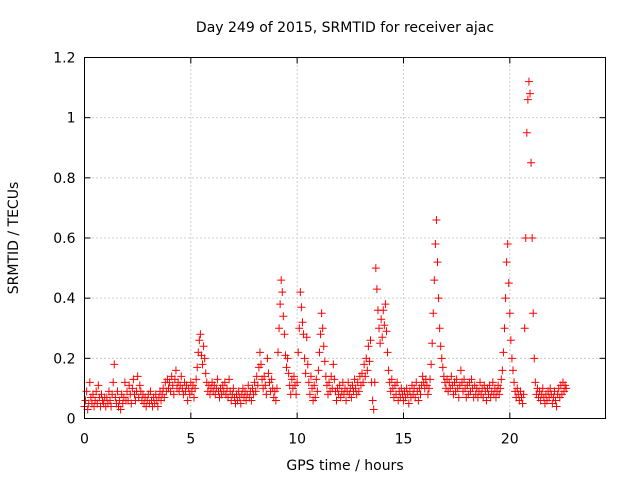 This screenshot has height=480, width=640. Describe the element at coordinates (190, 440) in the screenshot. I see `x-tick-label: 5` at that location.